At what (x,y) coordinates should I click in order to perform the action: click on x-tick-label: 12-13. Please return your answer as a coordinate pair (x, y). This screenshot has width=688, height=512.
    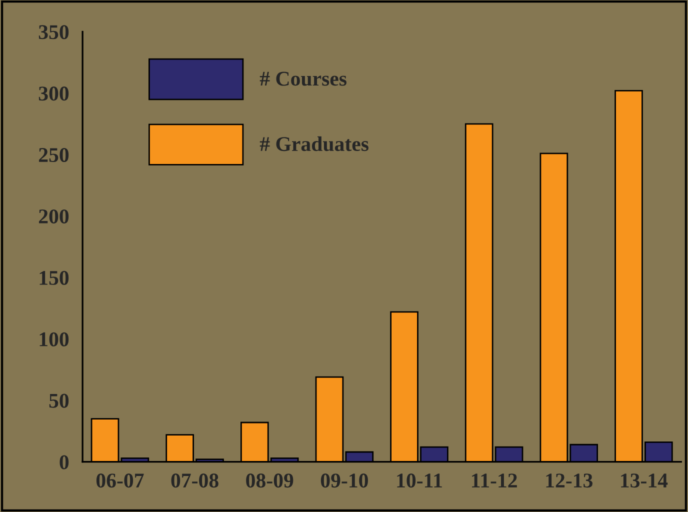
    Looking at the image, I should click on (569, 481).